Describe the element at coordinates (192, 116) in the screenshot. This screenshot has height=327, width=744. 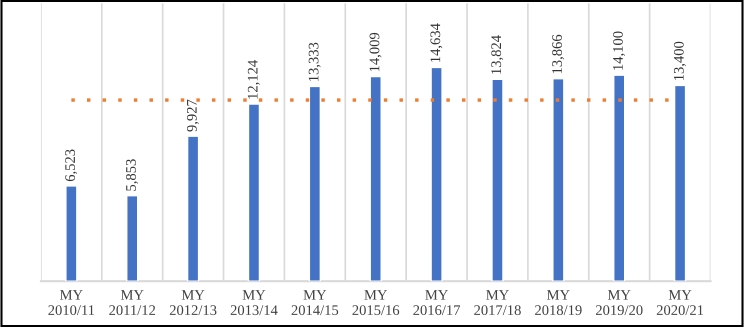
I see `data-label: 9,927` at that location.